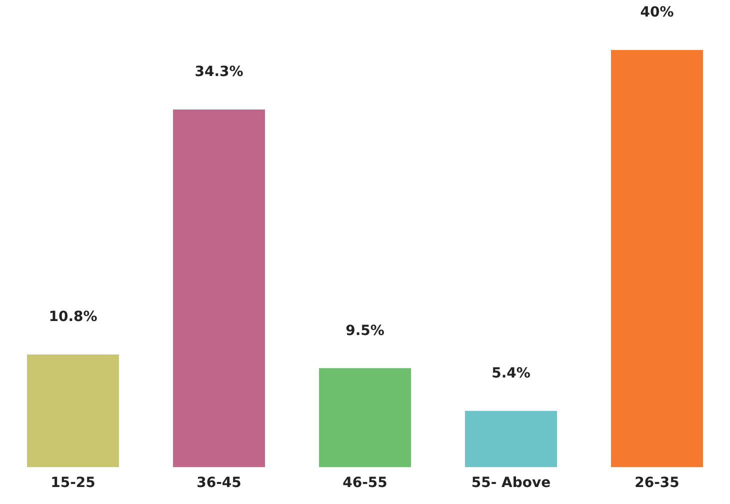 The width and height of the screenshot is (730, 504). Describe the element at coordinates (365, 330) in the screenshot. I see `data-label: 9.5%` at that location.